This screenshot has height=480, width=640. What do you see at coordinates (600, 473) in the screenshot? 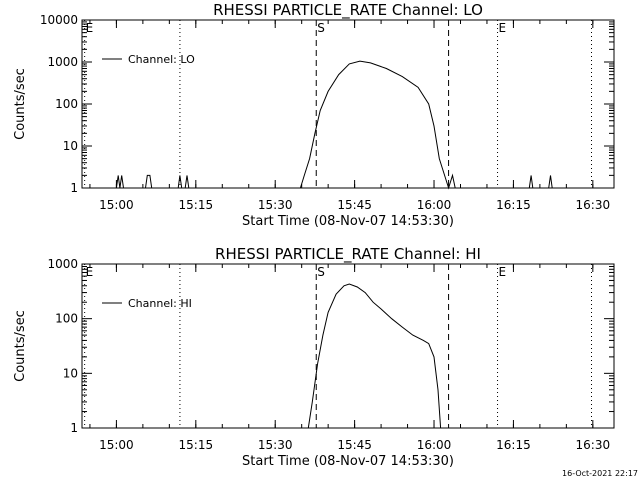
I see `timestamp-footer: 16-Oct-2021 22:17` at bounding box center [600, 473].